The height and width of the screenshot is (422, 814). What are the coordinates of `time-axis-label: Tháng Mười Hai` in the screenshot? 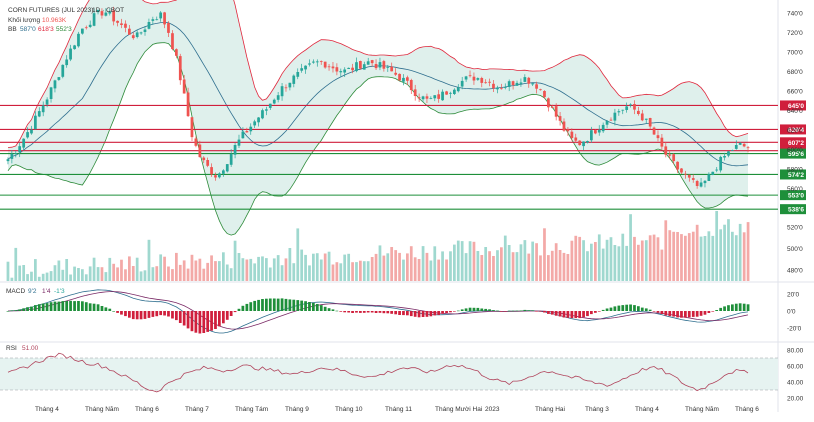 It's located at (458, 409).